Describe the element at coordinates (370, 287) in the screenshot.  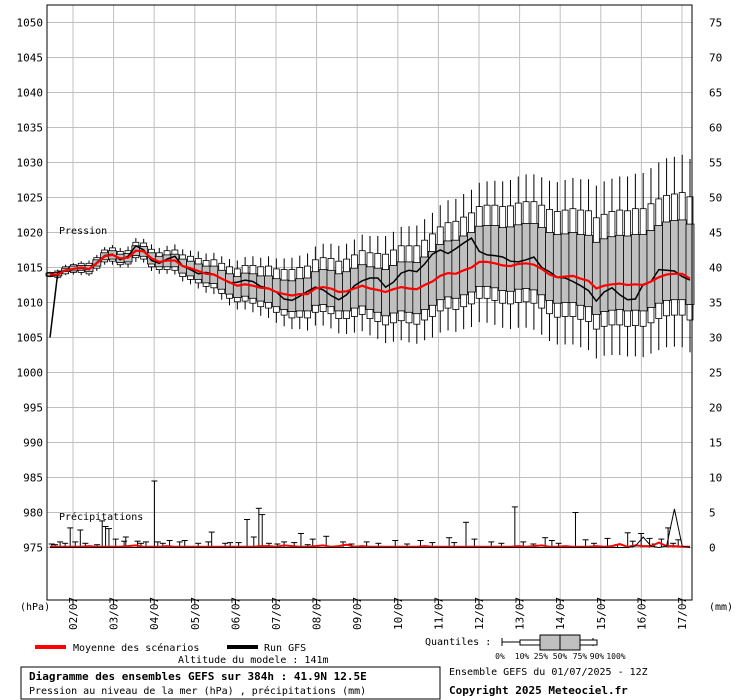
I see `series-lines` at that location.